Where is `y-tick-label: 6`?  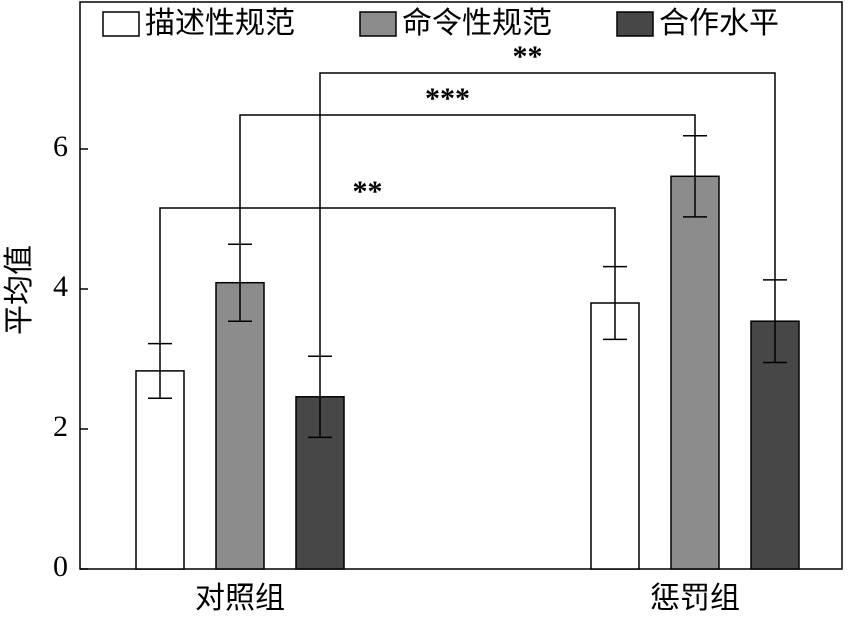 y-tick-label: 6 is located at coordinates (60, 146).